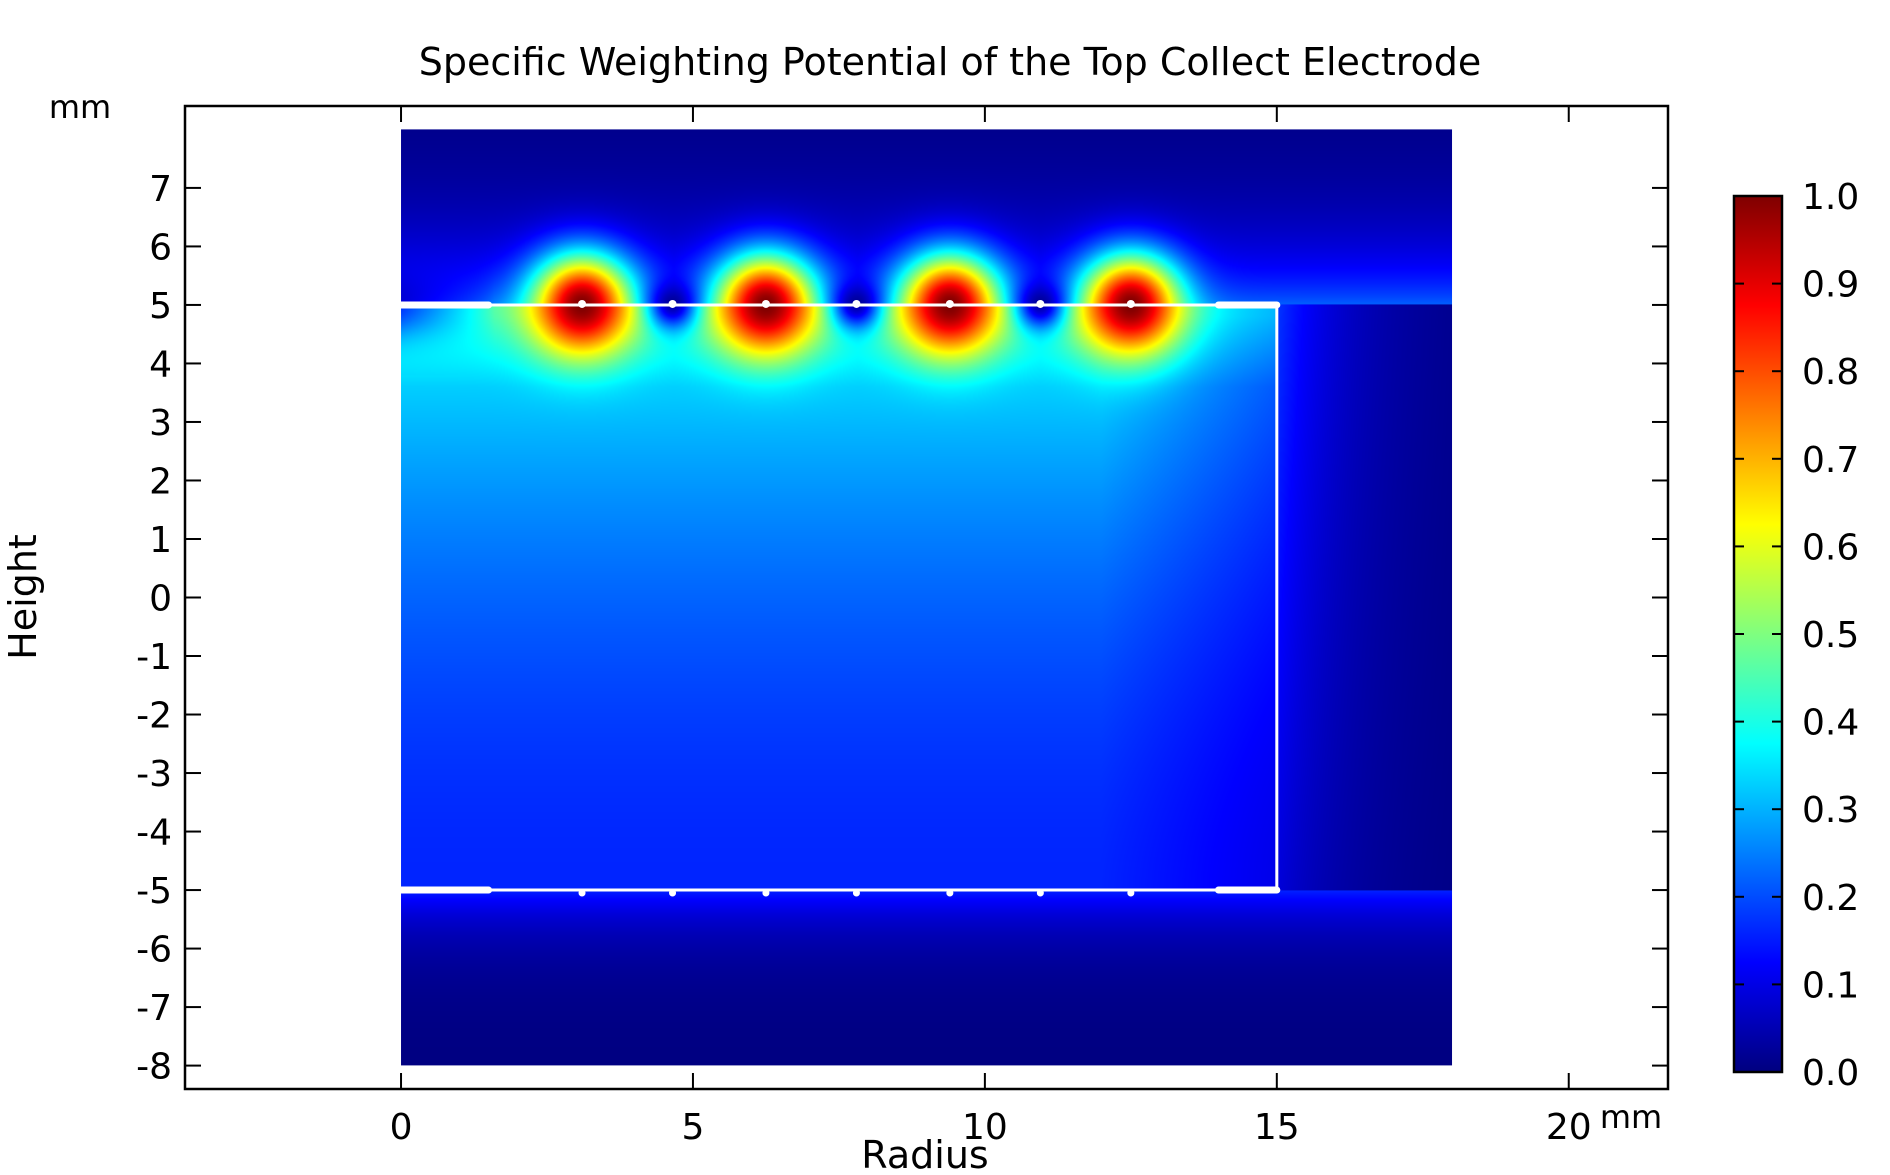 The image size is (1890, 1175). Describe the element at coordinates (1569, 1127) in the screenshot. I see `x-tick-label-20: 20` at that location.